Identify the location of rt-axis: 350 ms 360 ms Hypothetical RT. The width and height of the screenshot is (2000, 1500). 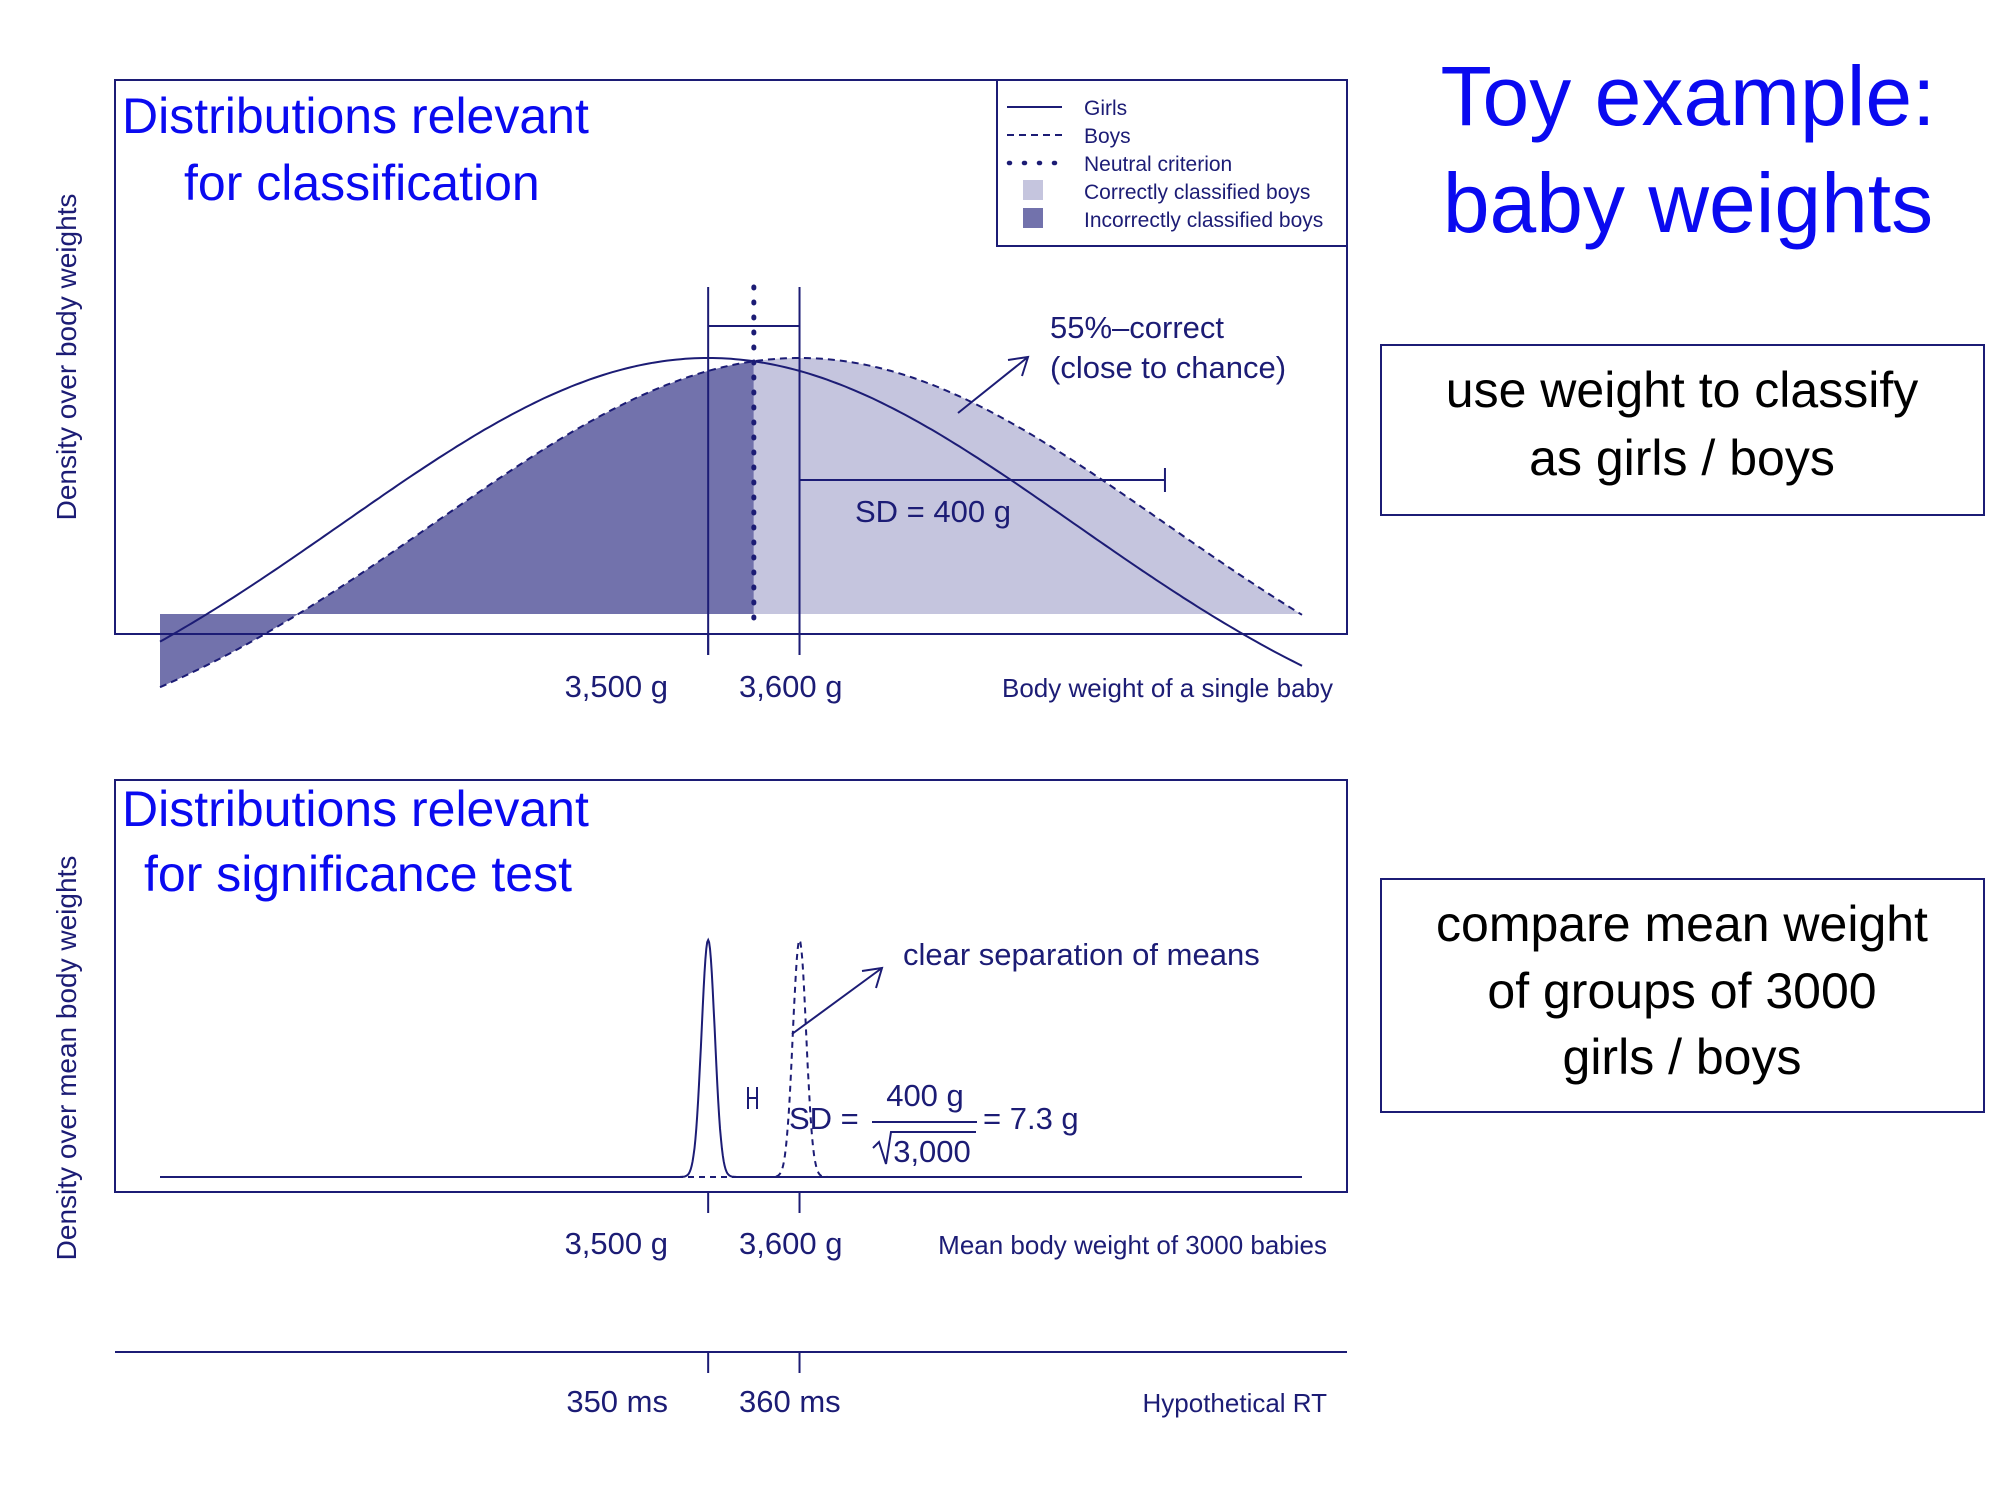
(731, 1385).